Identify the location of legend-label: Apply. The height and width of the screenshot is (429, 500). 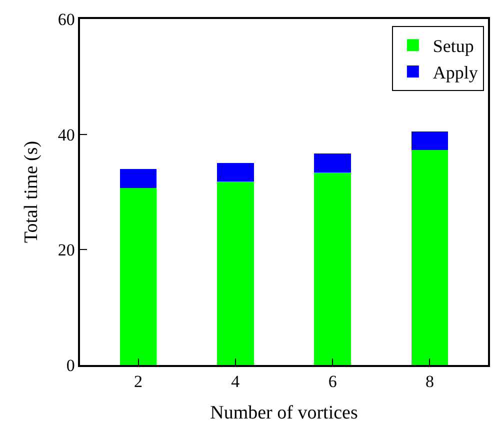
(455, 72).